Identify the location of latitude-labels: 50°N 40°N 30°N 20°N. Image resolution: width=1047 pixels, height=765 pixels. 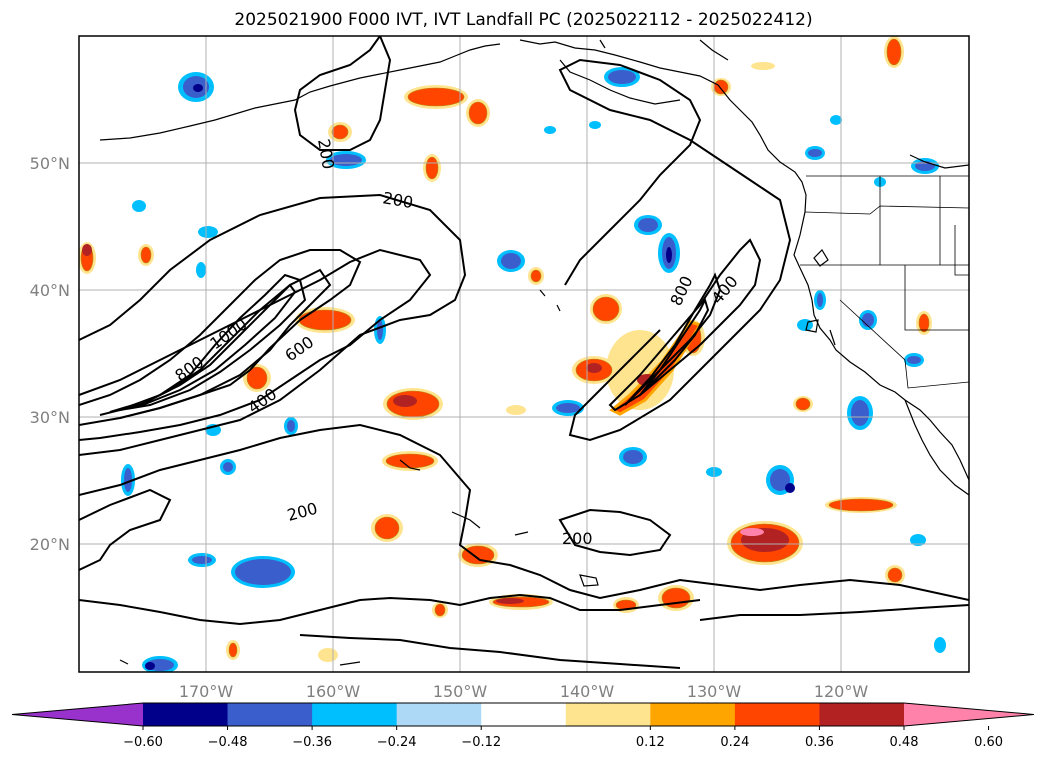
(50, 354).